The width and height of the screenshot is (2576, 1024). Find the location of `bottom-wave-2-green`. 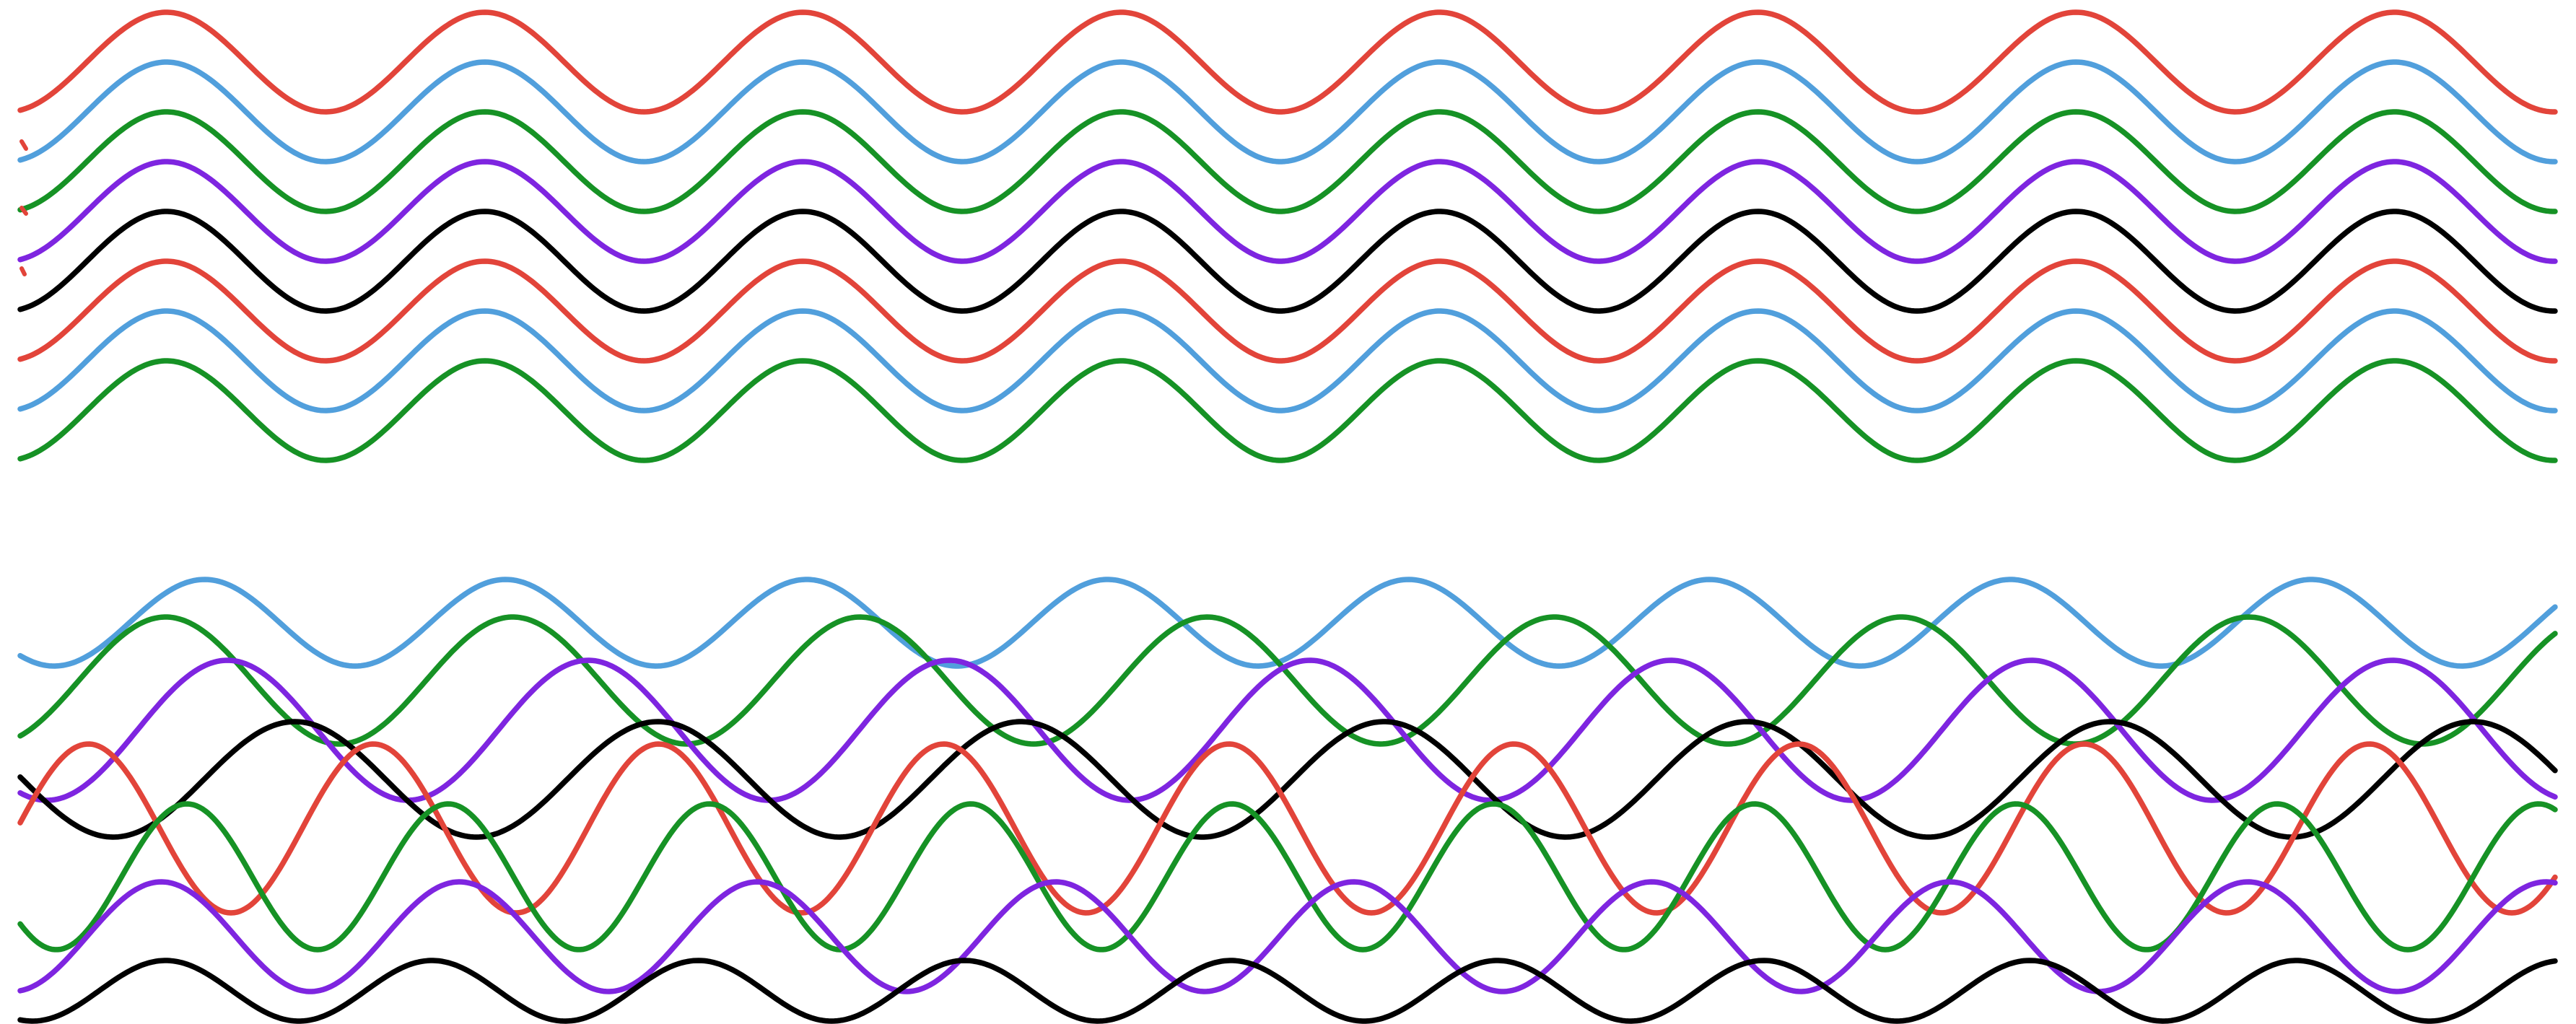

bottom-wave-2-green is located at coordinates (1287, 680).